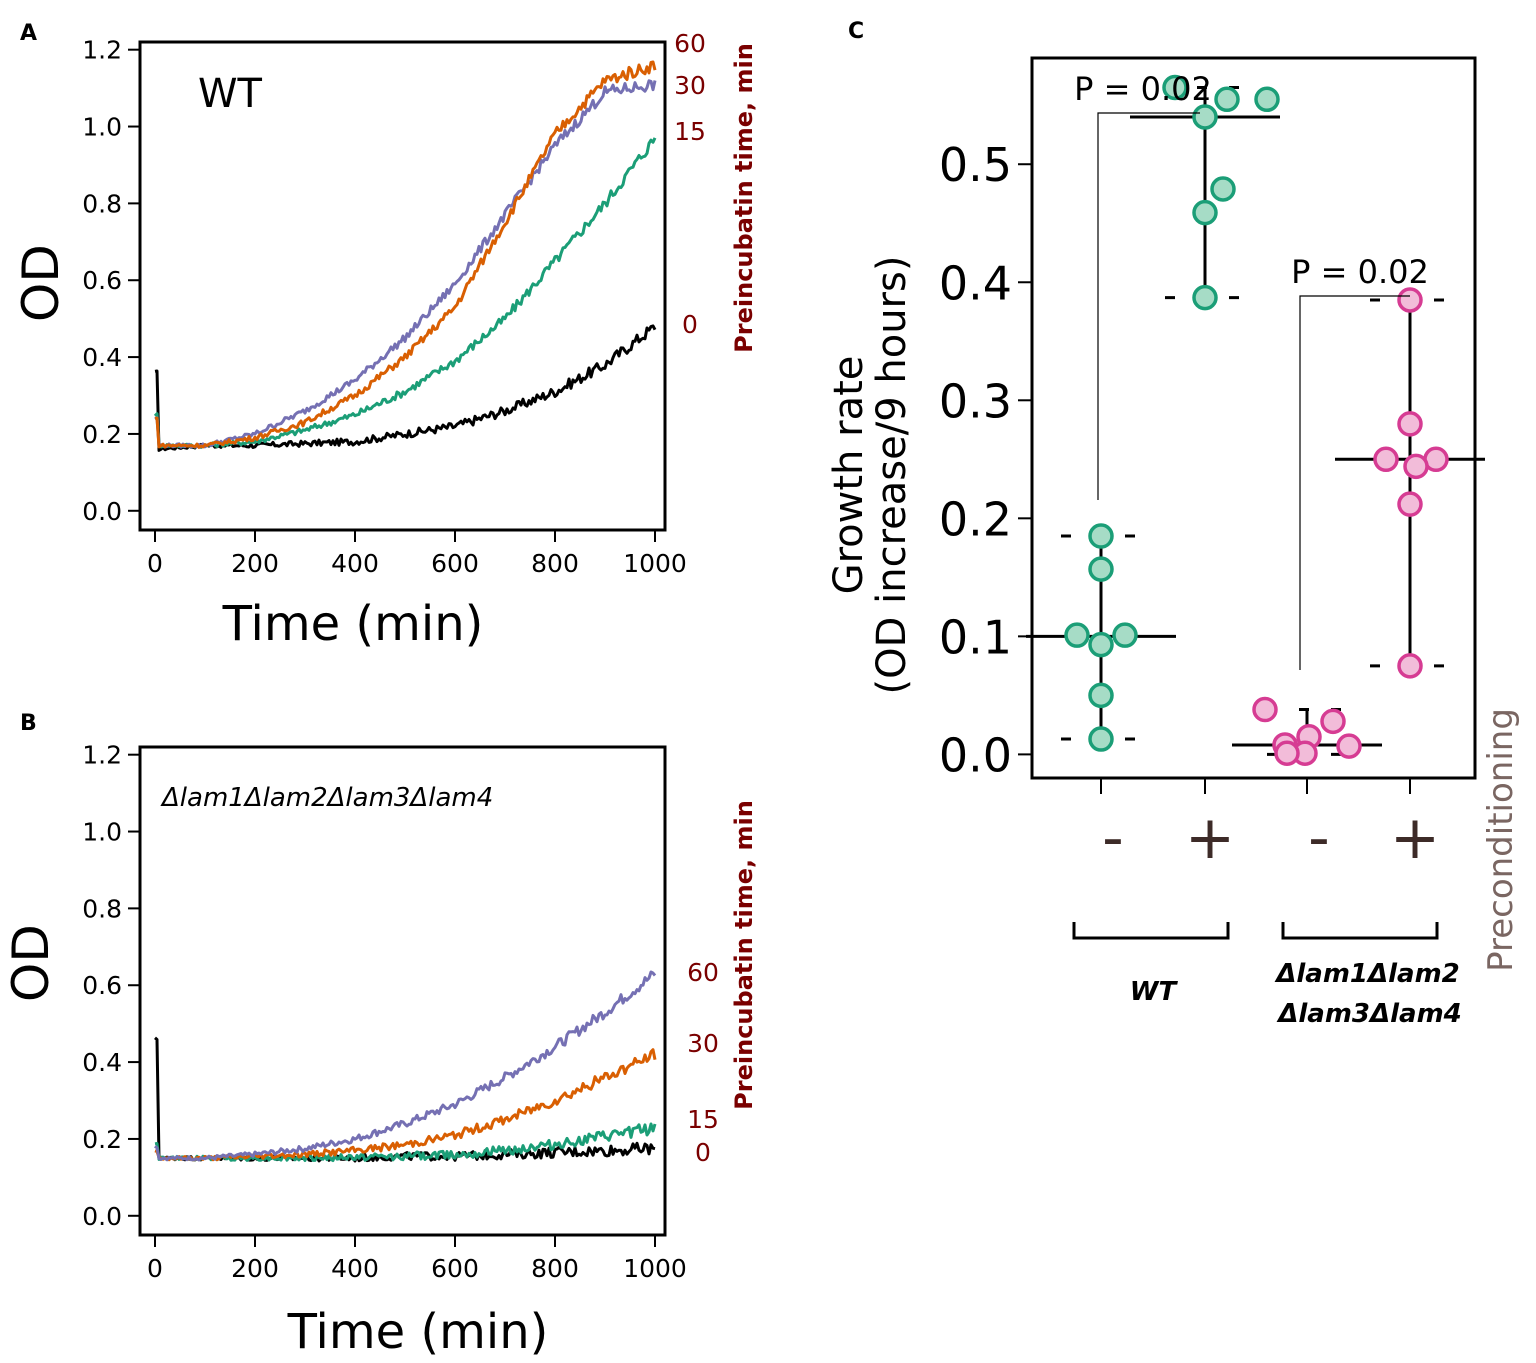  Describe the element at coordinates (892, 475) in the screenshot. I see `panel-c-ylabel-line2: (OD increase/9 hours)` at that location.